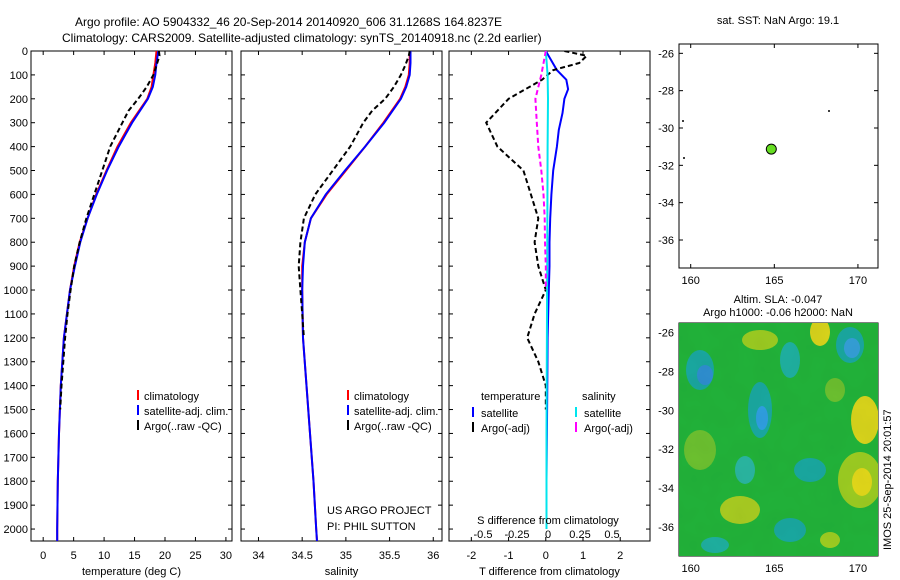  Describe the element at coordinates (16, 482) in the screenshot. I see `depth-tick-label: 1800` at that location.